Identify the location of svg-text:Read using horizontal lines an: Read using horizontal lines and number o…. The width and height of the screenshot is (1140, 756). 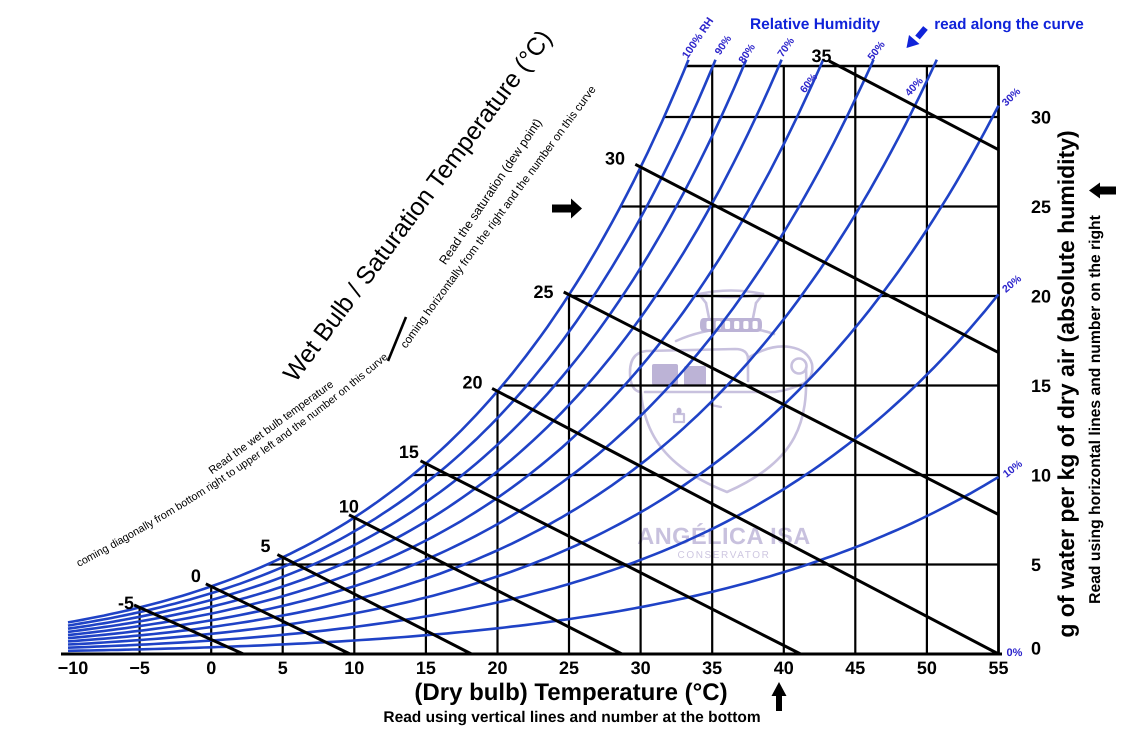
(1095, 408).